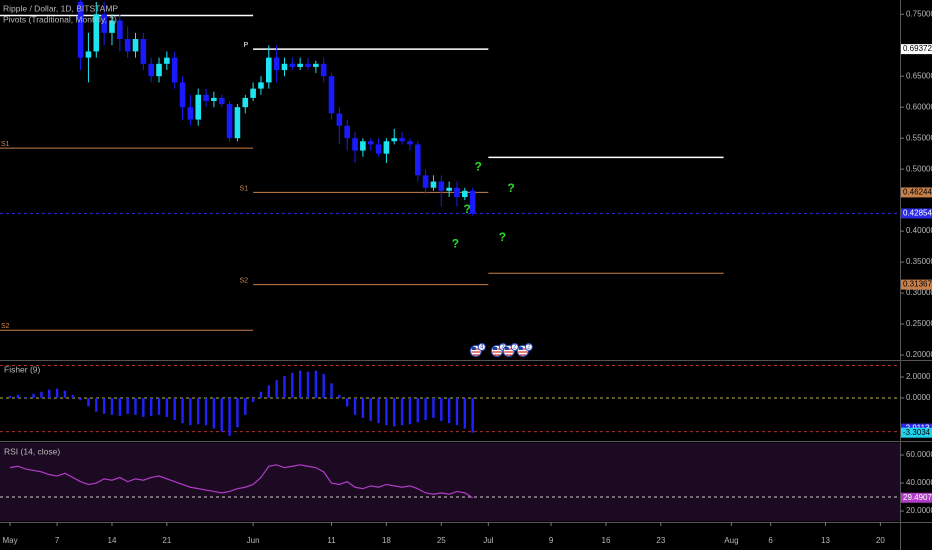  I want to click on x-tick-label: 13, so click(825, 540).